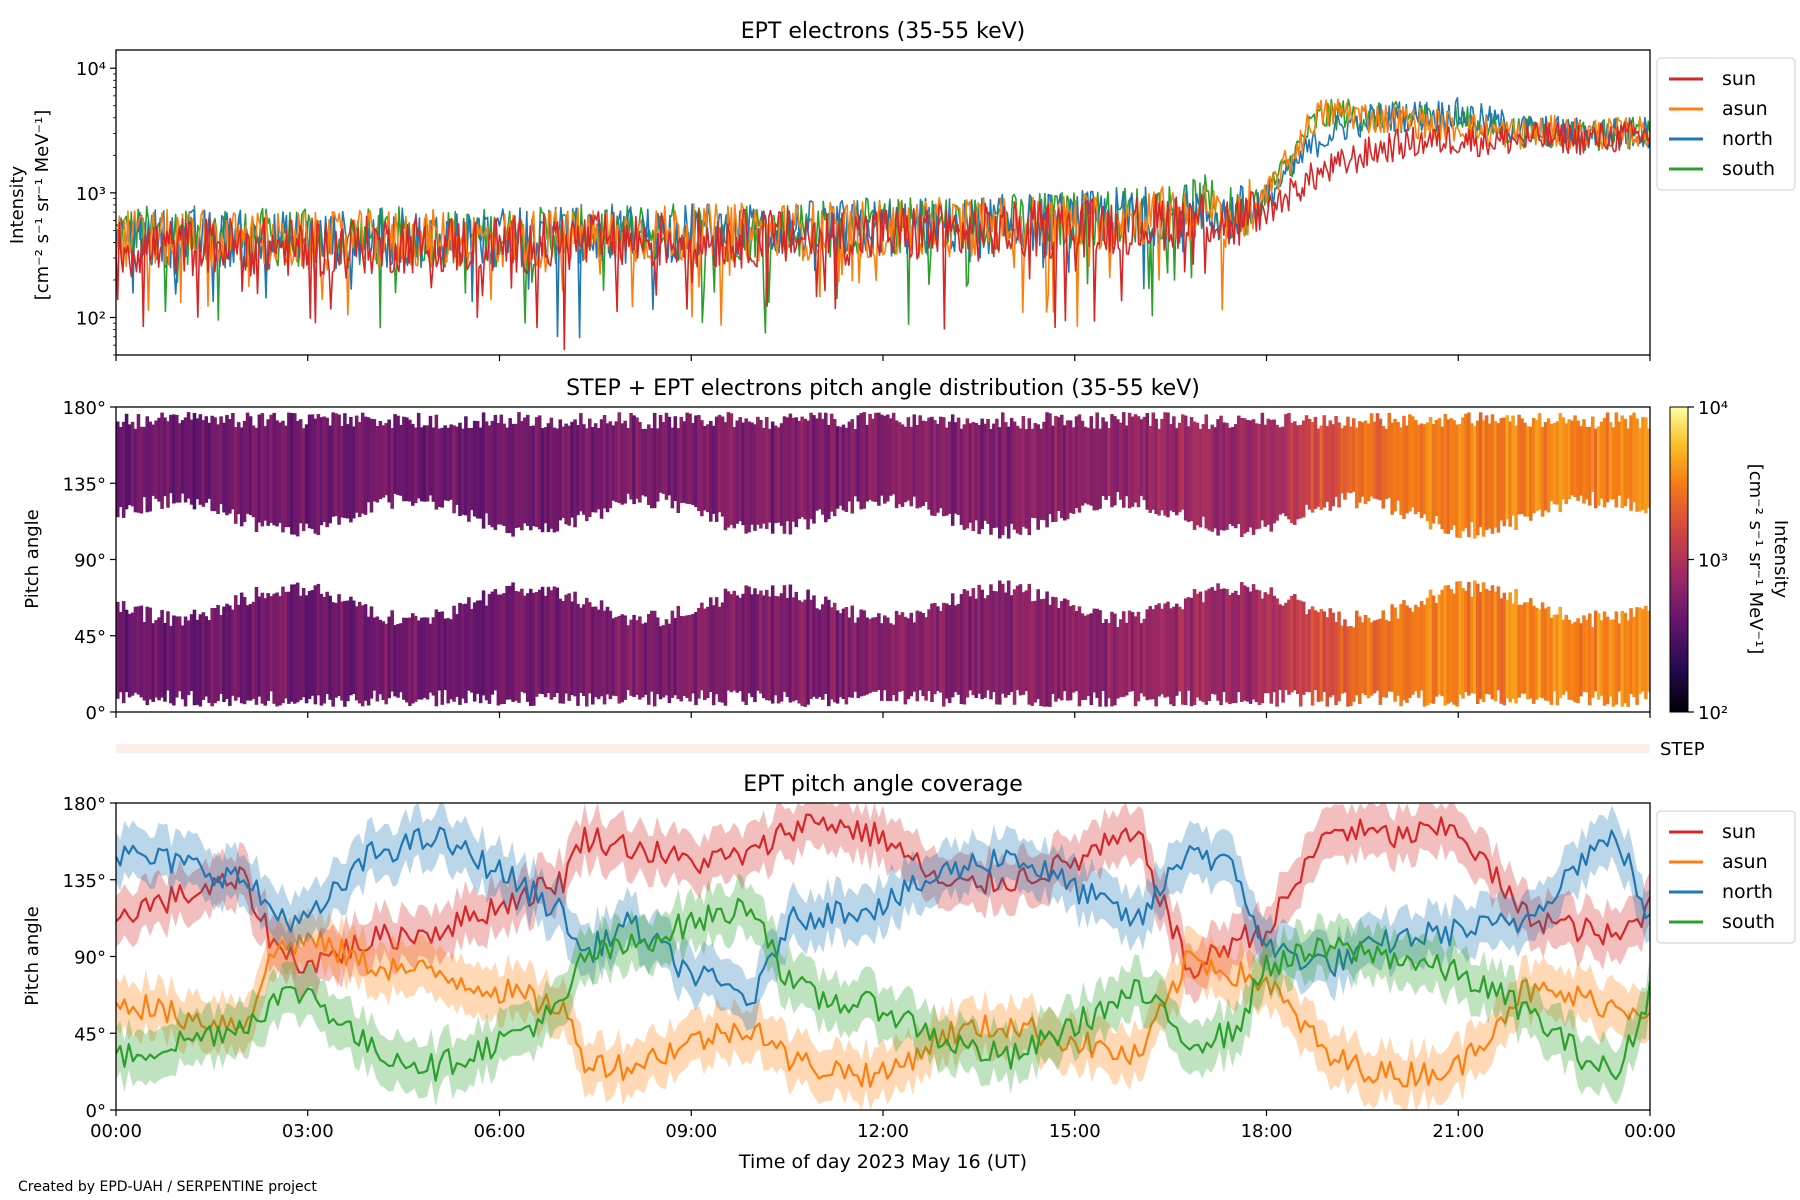 The image size is (1800, 1200). What do you see at coordinates (116, 1131) in the screenshot?
I see `x-tick-label: 00:00` at bounding box center [116, 1131].